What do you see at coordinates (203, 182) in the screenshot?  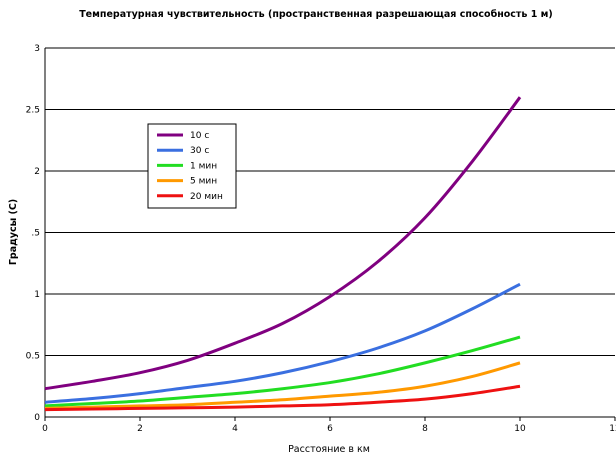 I see `legend-label: 5 мин` at bounding box center [203, 182].